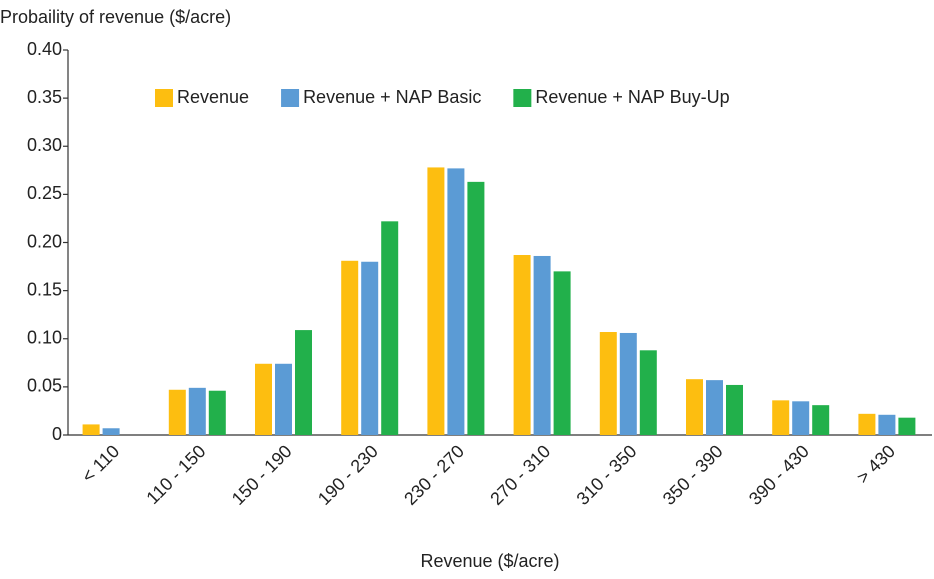 Image resolution: width=934 pixels, height=579 pixels. I want to click on x-tick-label: 270 - 310, so click(520, 475).